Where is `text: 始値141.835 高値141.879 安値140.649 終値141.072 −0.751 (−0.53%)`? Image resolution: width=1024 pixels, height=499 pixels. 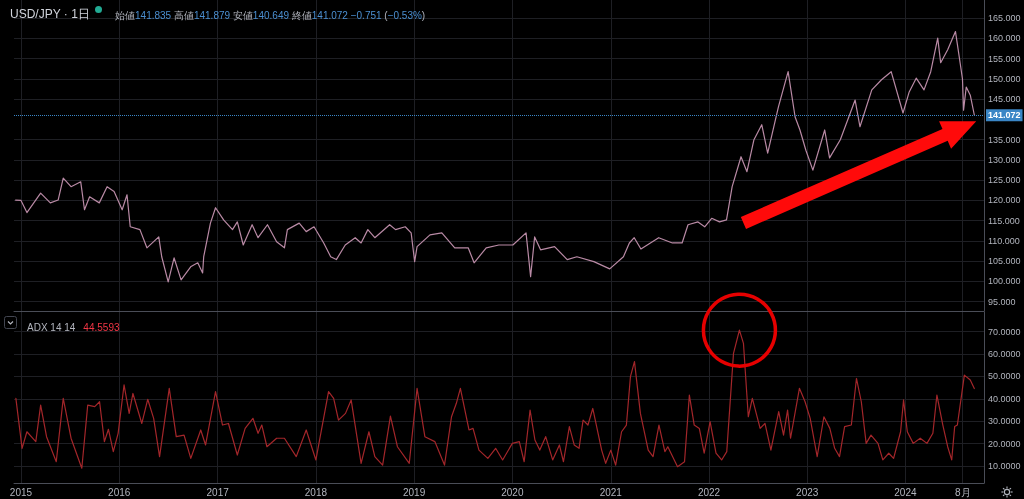
text: 始値141.835 高値141.879 安値140.649 終値141.072 −0.751 (−0.53%) is located at coordinates (270, 15).